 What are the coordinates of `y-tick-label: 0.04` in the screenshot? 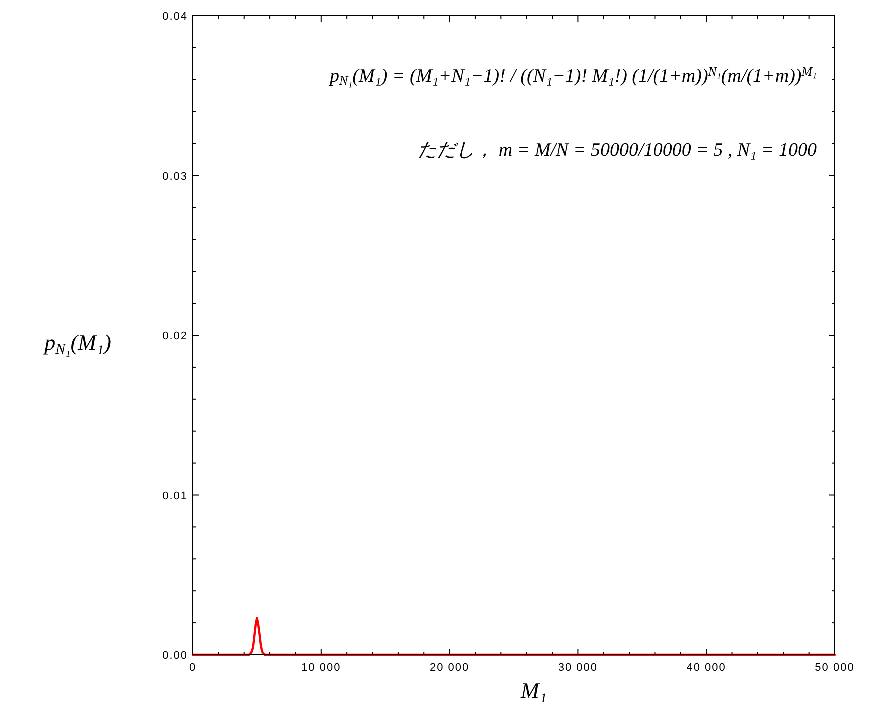 It's located at (175, 17).